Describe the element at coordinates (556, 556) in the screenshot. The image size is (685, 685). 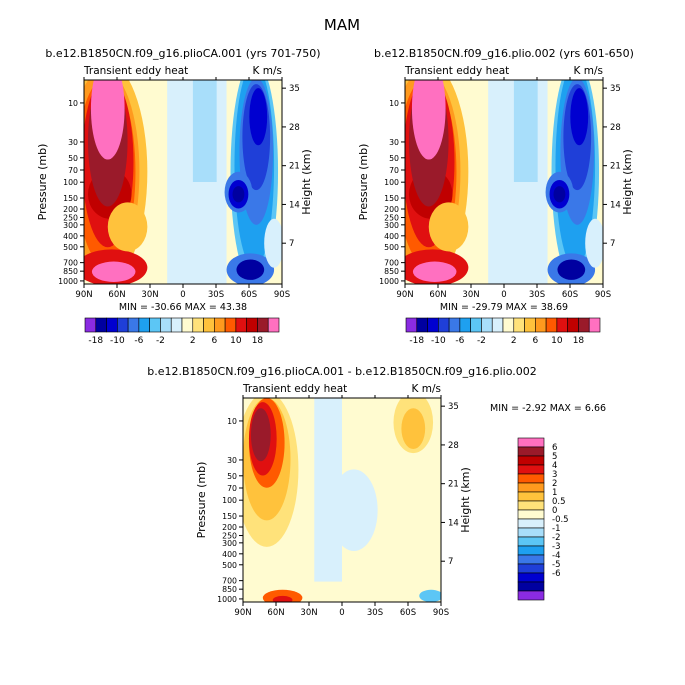
I see `colorbar-label: -4` at that location.